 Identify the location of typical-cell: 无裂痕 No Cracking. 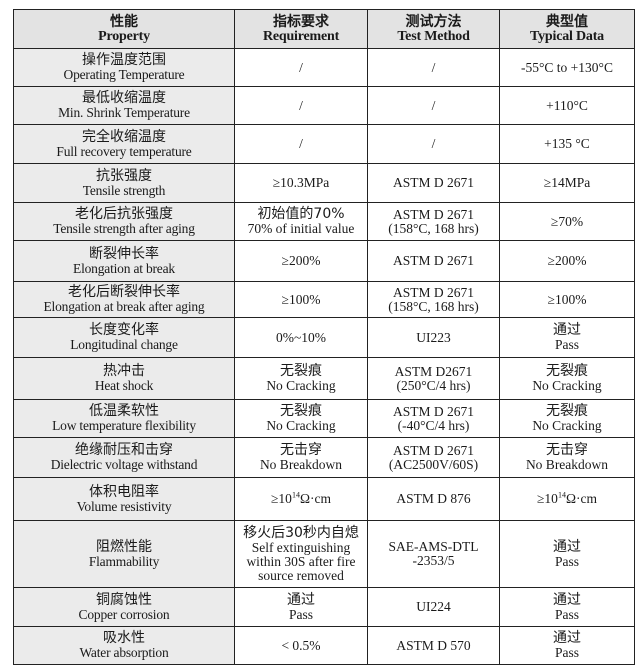
(567, 418).